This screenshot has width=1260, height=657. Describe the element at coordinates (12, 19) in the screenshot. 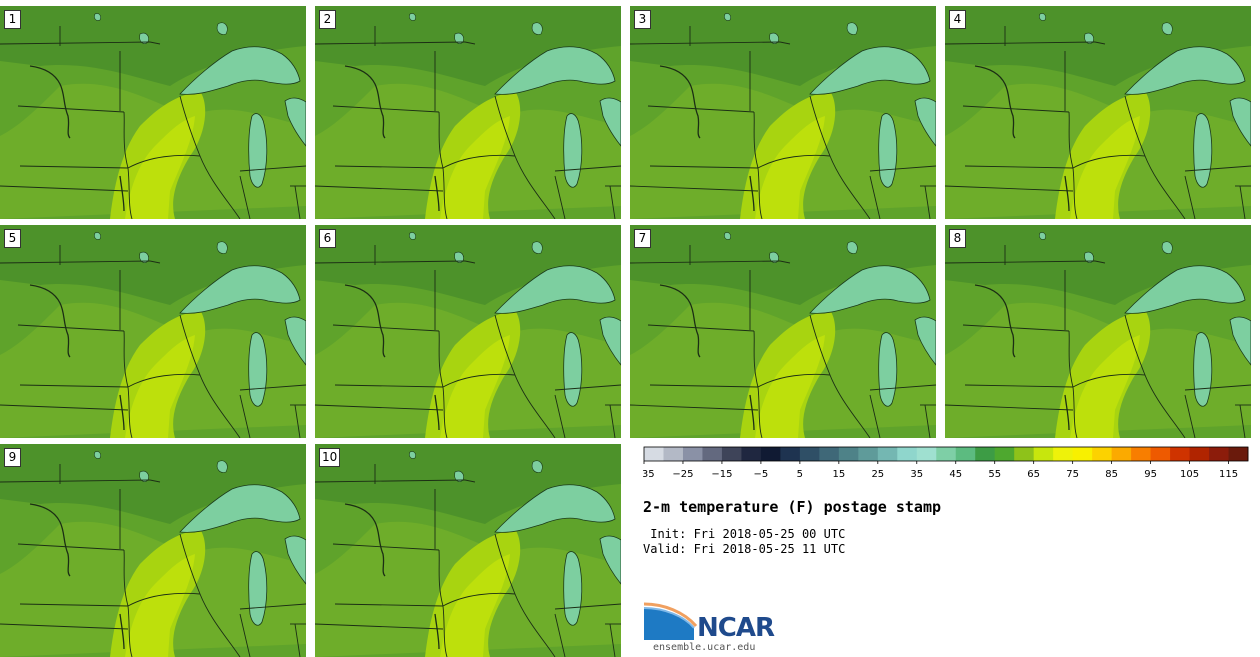

I see `member-label: 1` at that location.